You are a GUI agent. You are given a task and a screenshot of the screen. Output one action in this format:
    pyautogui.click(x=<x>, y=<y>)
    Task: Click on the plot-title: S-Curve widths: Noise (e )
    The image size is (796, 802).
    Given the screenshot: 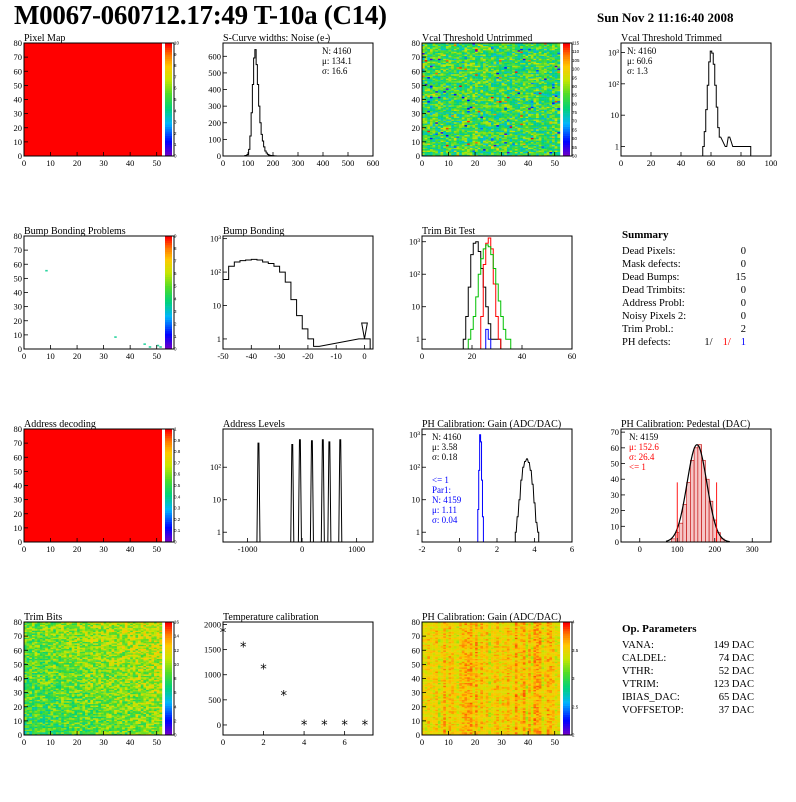 What is the action you would take?
    pyautogui.click(x=276, y=38)
    